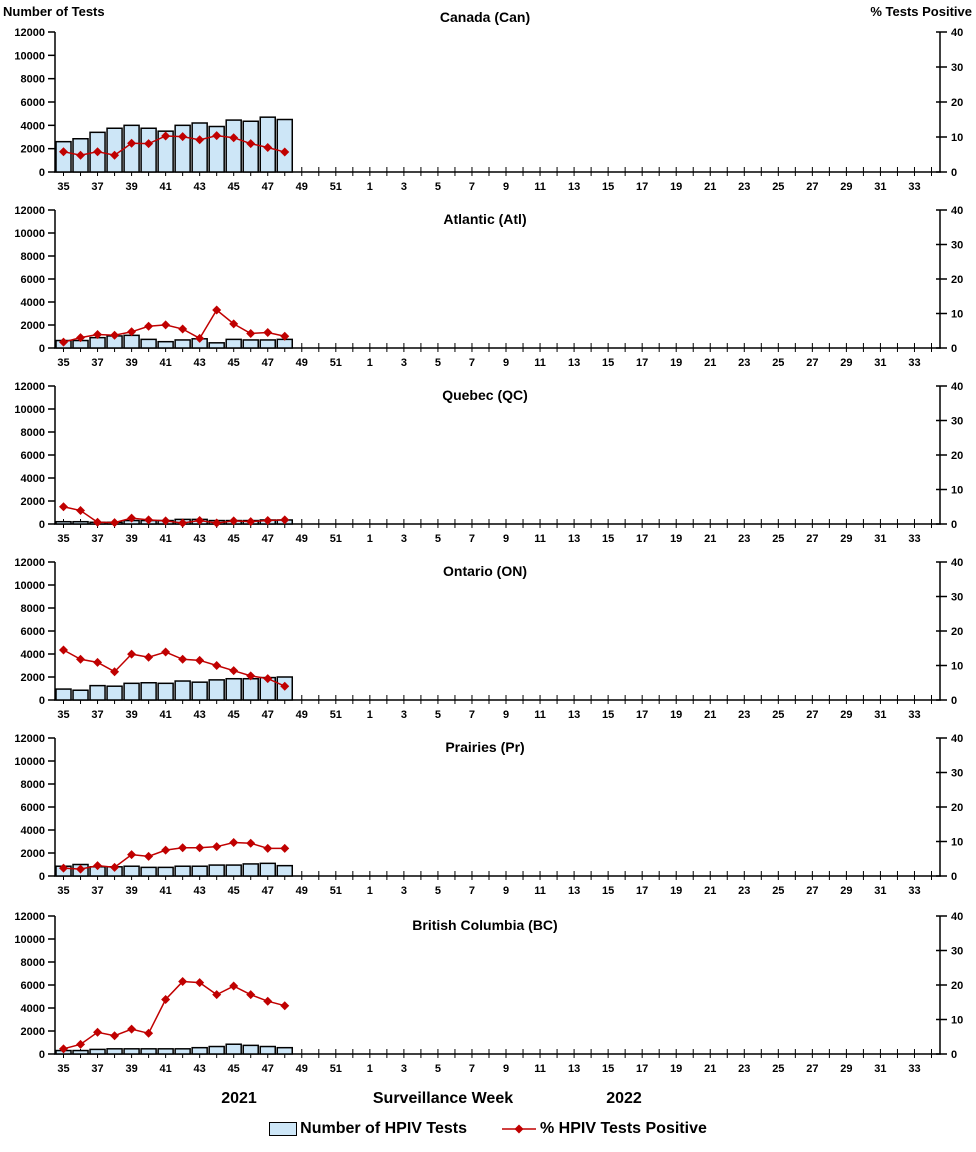 This screenshot has height=1152, width=976. What do you see at coordinates (744, 1069) in the screenshot?
I see `x-tick-label: 23` at bounding box center [744, 1069].